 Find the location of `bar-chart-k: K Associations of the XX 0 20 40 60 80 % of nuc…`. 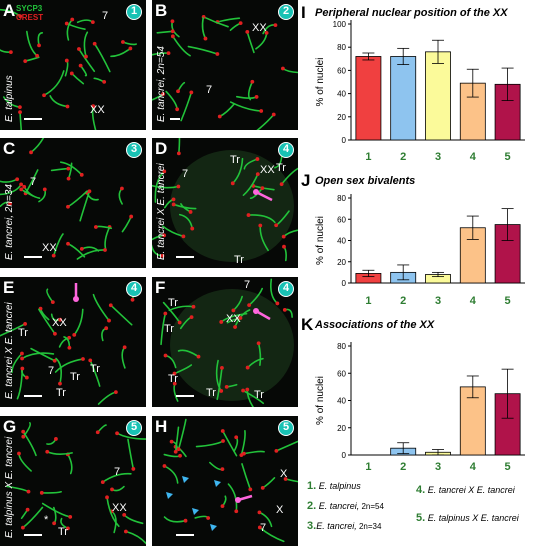

bar-chart-k: K Associations of the XX 0 20 40 60 80 % of nuc… is located at coordinates (413, 393).